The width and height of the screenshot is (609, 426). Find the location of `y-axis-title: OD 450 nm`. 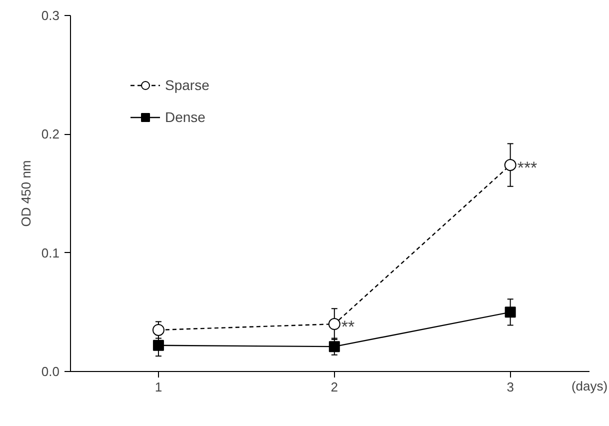

y-axis-title: OD 450 nm is located at coordinates (26, 193).